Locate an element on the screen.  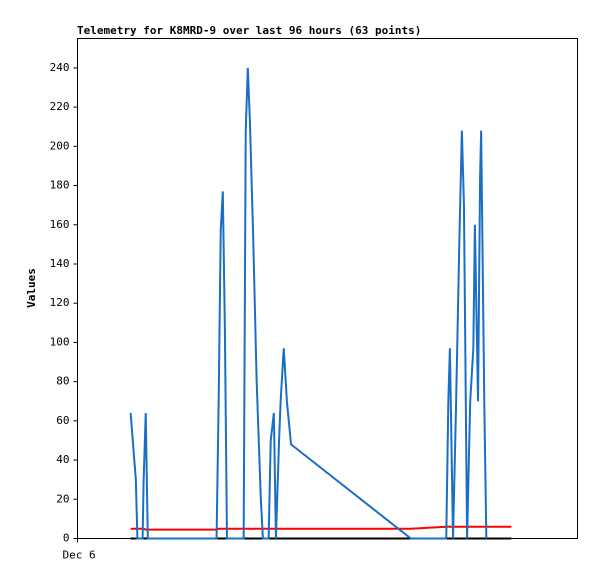
y-tick-label: 0 is located at coordinates (66, 538).